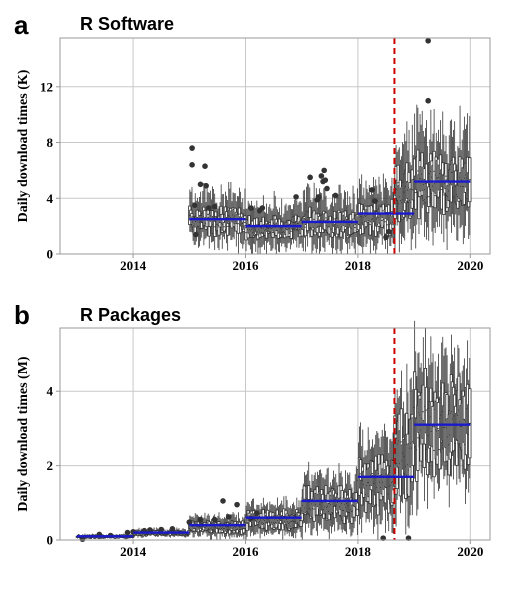  Describe the element at coordinates (50, 465) in the screenshot. I see `y-tick-label: 2` at that location.